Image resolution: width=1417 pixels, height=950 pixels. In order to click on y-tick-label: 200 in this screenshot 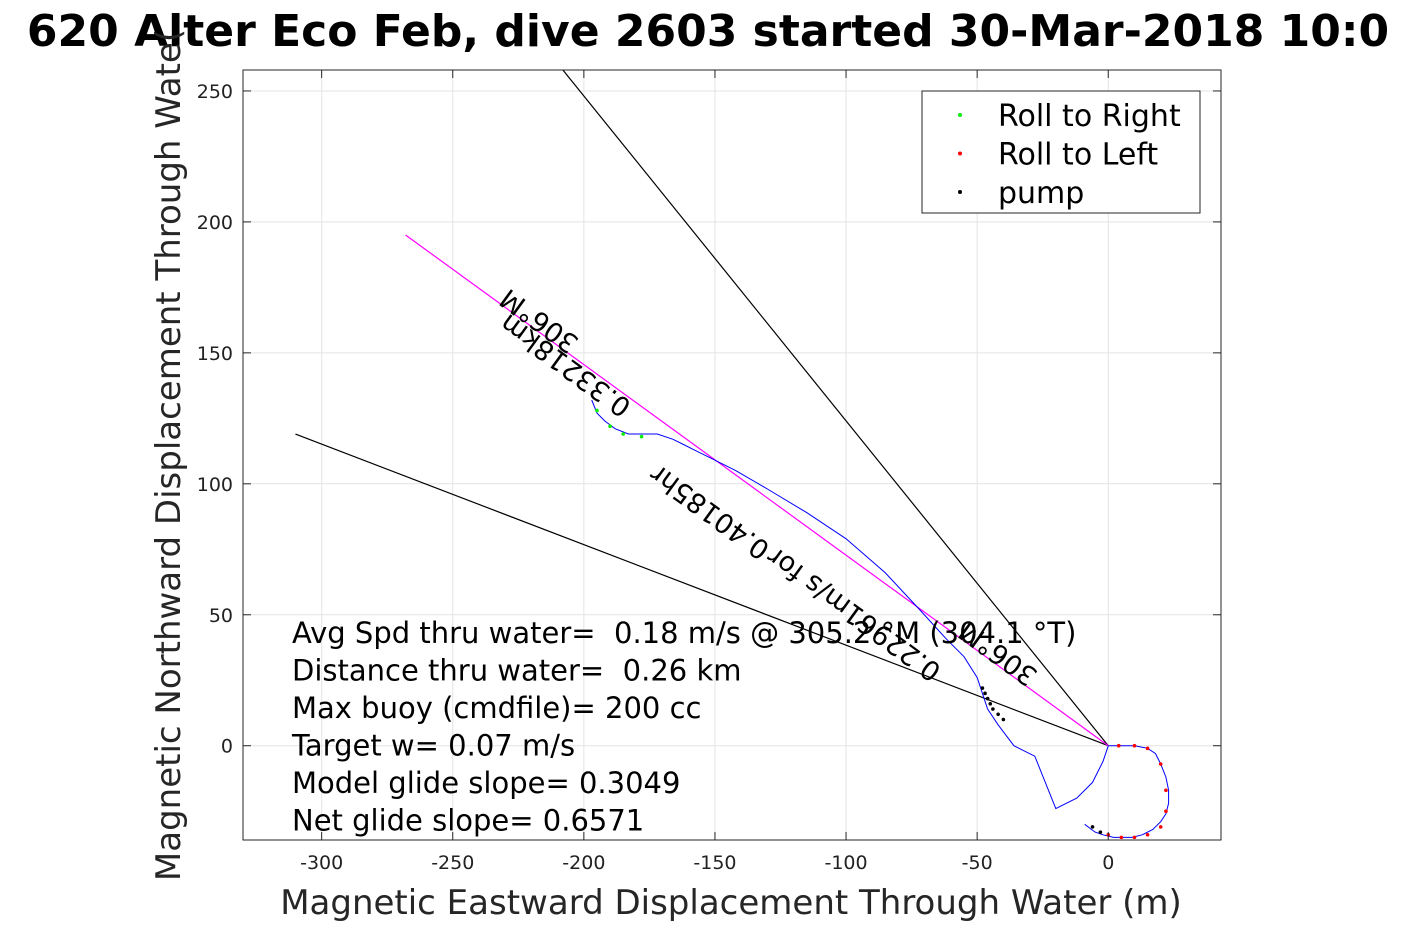, I will do `click(215, 223)`.